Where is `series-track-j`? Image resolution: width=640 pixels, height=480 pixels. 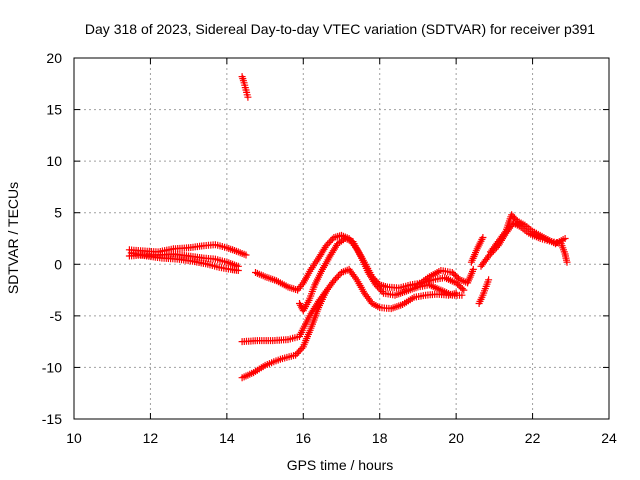
series-track-j is located at coordinates (484, 291).